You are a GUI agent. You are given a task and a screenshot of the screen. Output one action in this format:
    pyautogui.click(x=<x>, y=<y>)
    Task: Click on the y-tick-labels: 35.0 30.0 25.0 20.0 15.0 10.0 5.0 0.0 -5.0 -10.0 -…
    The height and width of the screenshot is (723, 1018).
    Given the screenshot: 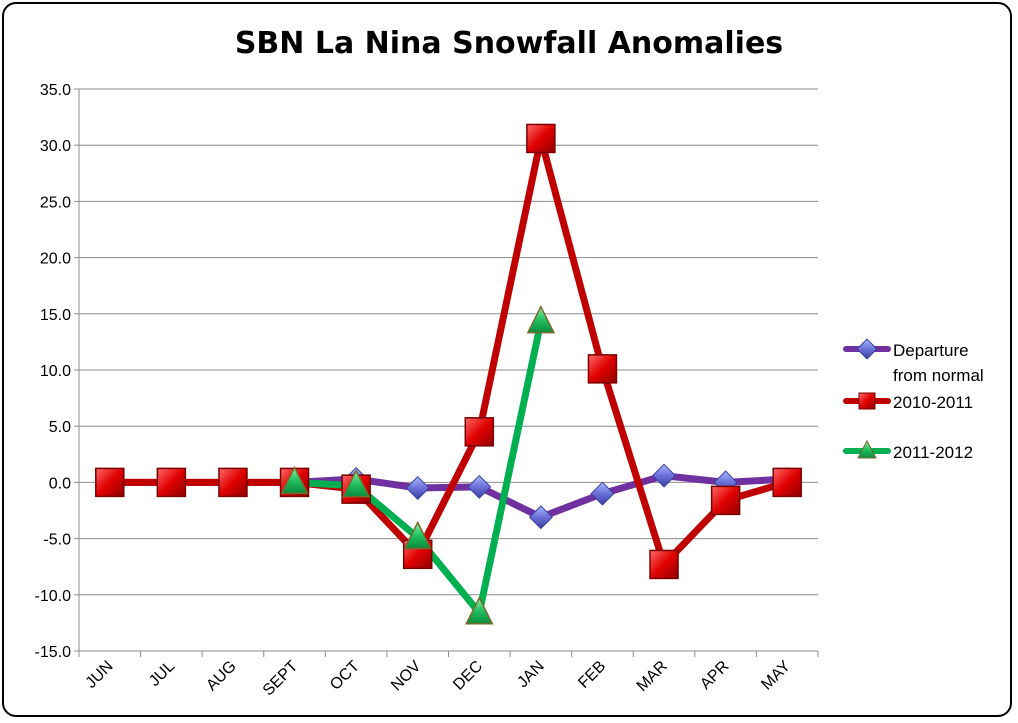 What is the action you would take?
    pyautogui.click(x=53, y=371)
    